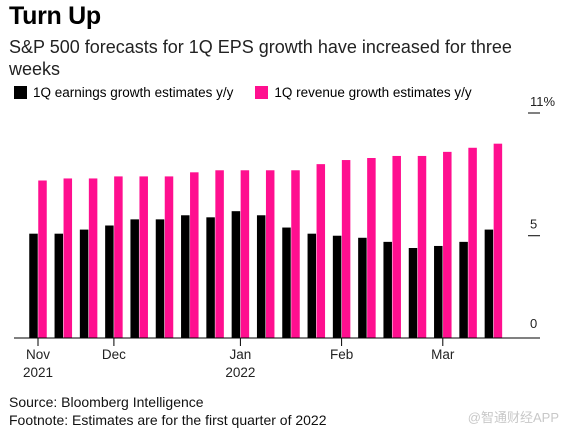 Image resolution: width=569 pixels, height=435 pixels. What do you see at coordinates (20, 92) in the screenshot?
I see `legend-swatch-earnings` at bounding box center [20, 92].